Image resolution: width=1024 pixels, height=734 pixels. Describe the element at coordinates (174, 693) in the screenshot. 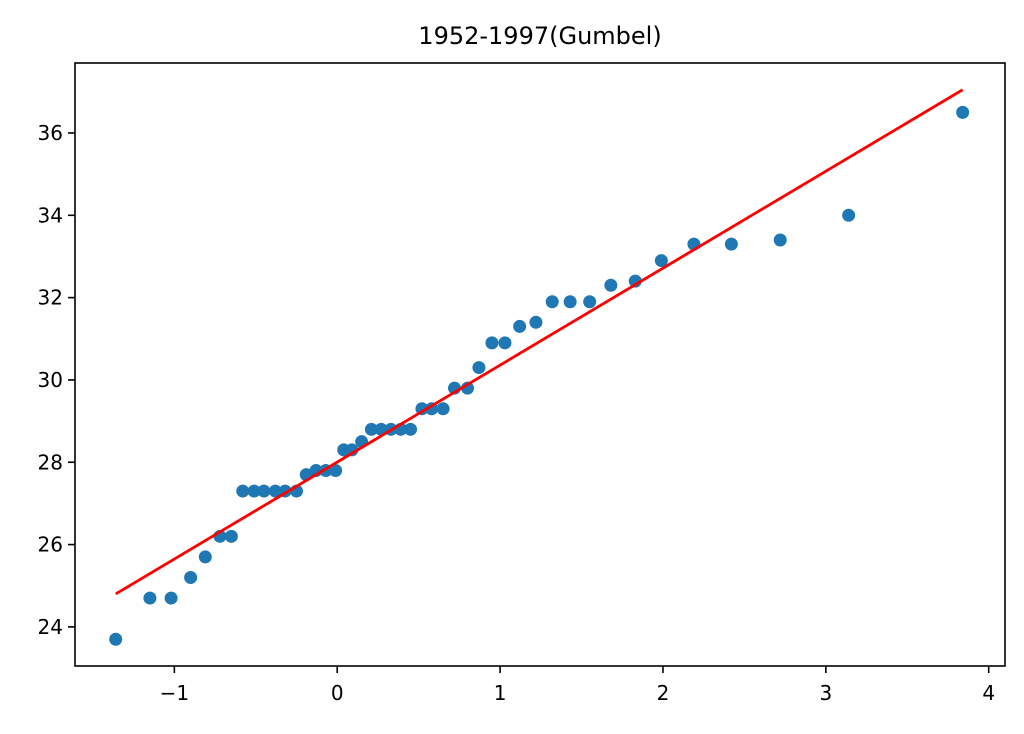

I see `x-tick-label: −1` at that location.